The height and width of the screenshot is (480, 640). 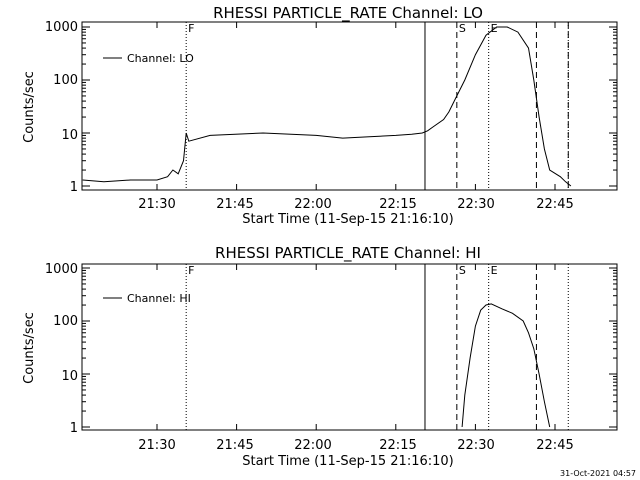 I want to click on legend-entry: Channel: HI, so click(x=159, y=298).